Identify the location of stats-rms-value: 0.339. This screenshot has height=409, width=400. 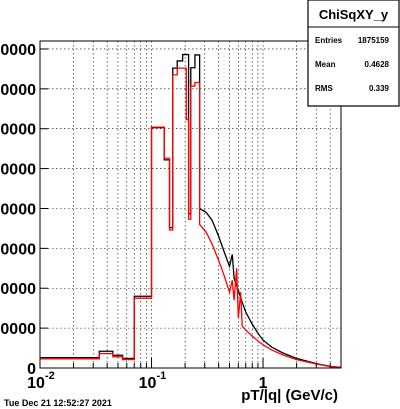
(379, 88).